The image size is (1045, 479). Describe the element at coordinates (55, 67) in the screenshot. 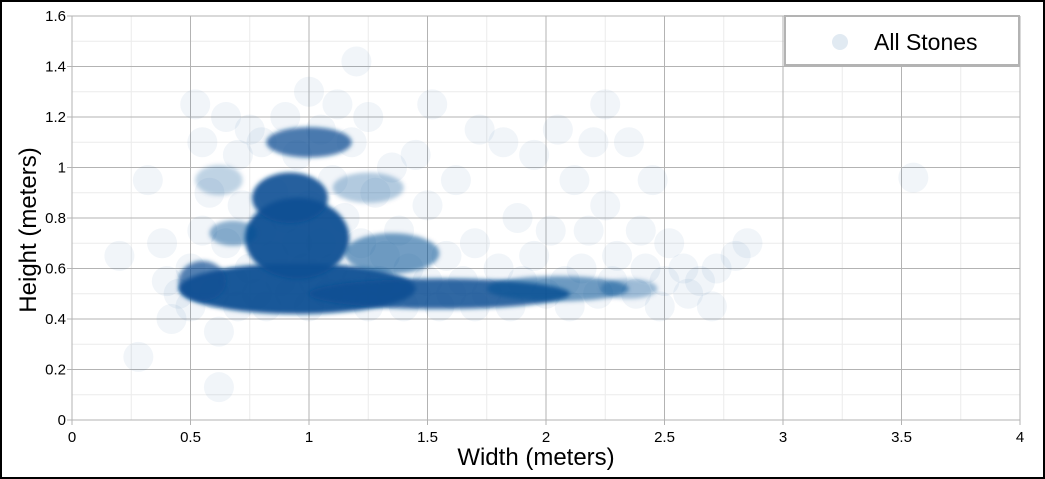

I see `y-tick-label: 1.4` at that location.